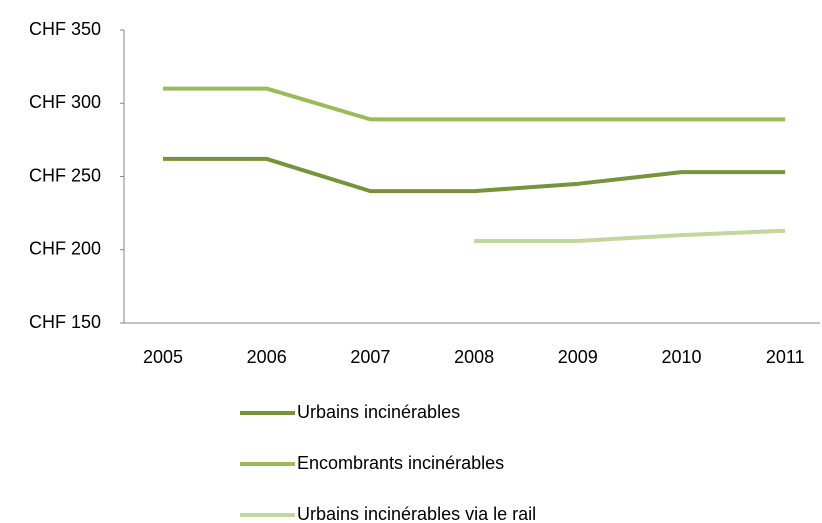  Describe the element at coordinates (416, 513) in the screenshot. I see `legend-label: Urbains incinérables via le rail` at that location.